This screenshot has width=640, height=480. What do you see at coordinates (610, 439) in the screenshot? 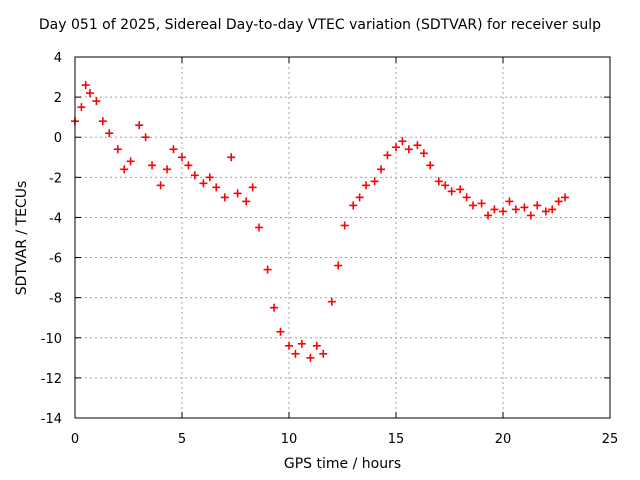
I see `x-tick-label: 25` at bounding box center [610, 439].